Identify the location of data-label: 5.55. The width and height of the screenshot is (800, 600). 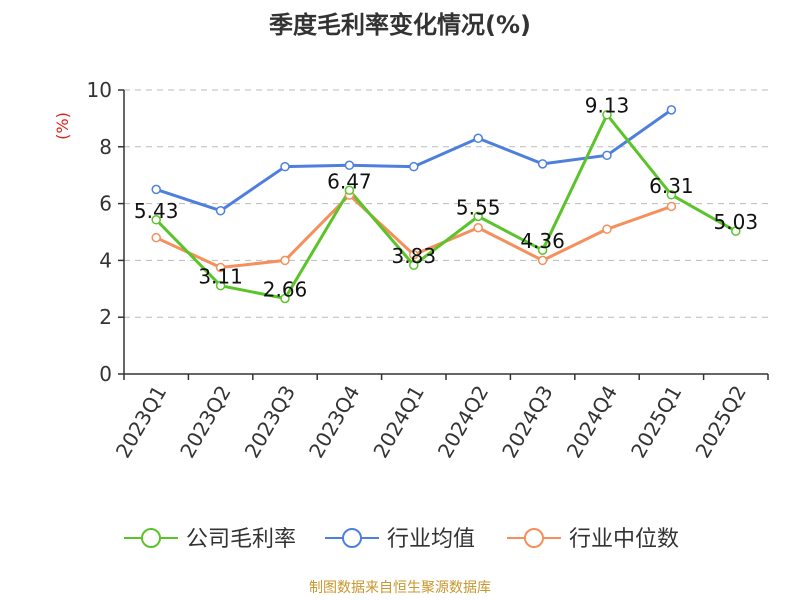
(478, 207).